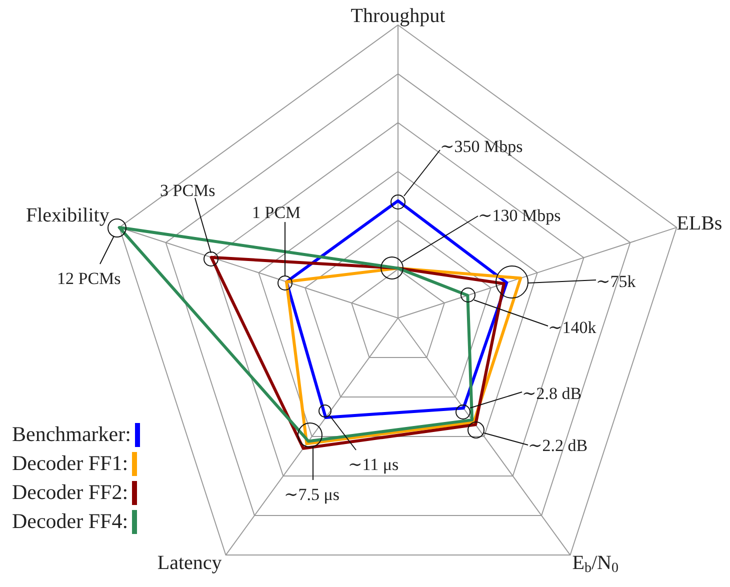 The height and width of the screenshot is (587, 730). I want to click on text: 12 PCMs, so click(89, 278).